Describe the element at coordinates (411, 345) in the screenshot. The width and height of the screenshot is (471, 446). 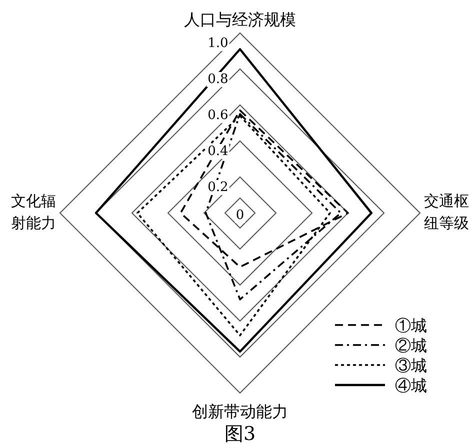
I see `legend-label: ②城` at that location.